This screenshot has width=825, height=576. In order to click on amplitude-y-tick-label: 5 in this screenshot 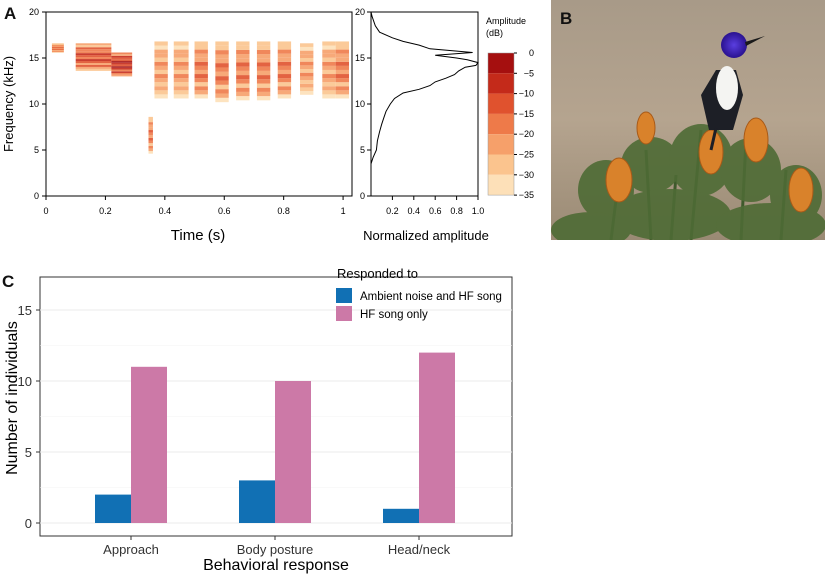, I will do `click(362, 150)`.